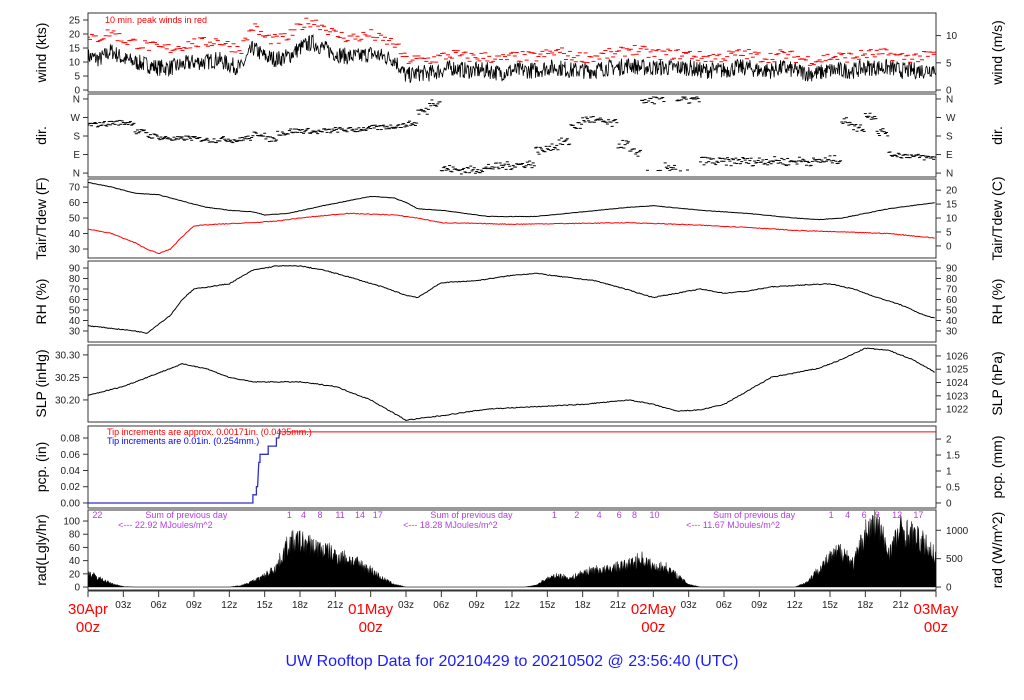 The image size is (1024, 700). I want to click on y-tick-label: 15, so click(75, 49).